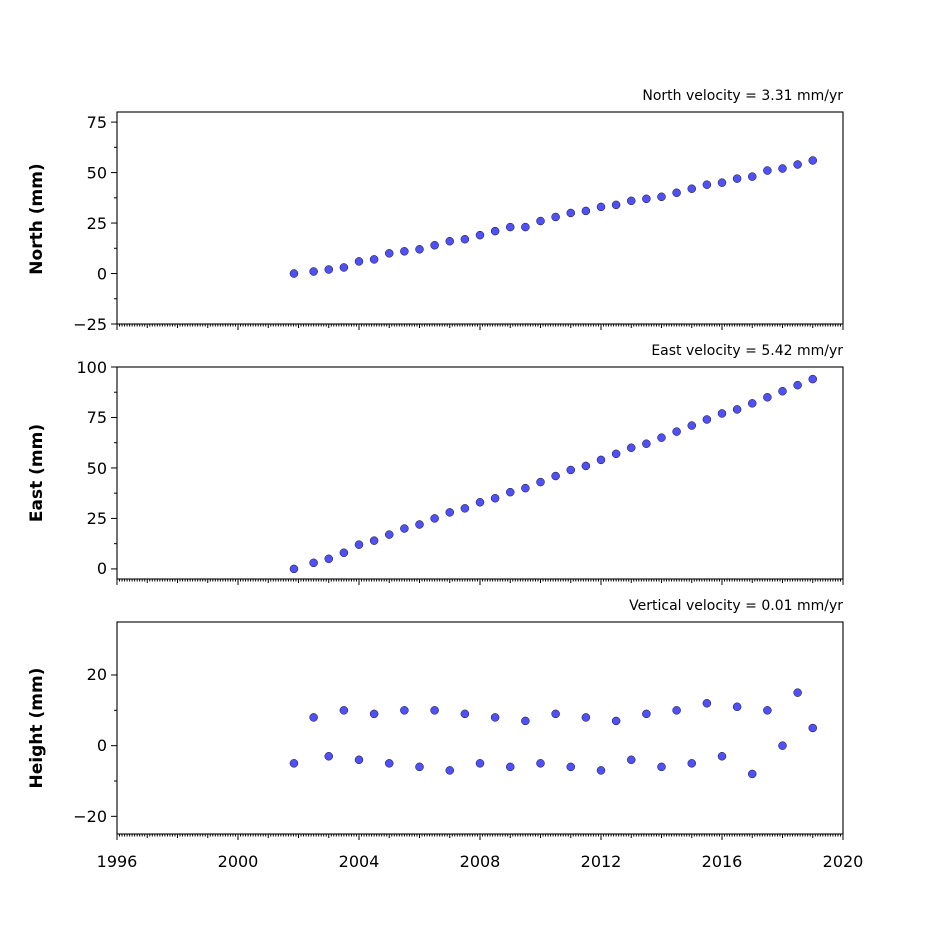  I want to click on y-ticks-north: −25 0 25 50 75, so click(95, 223).